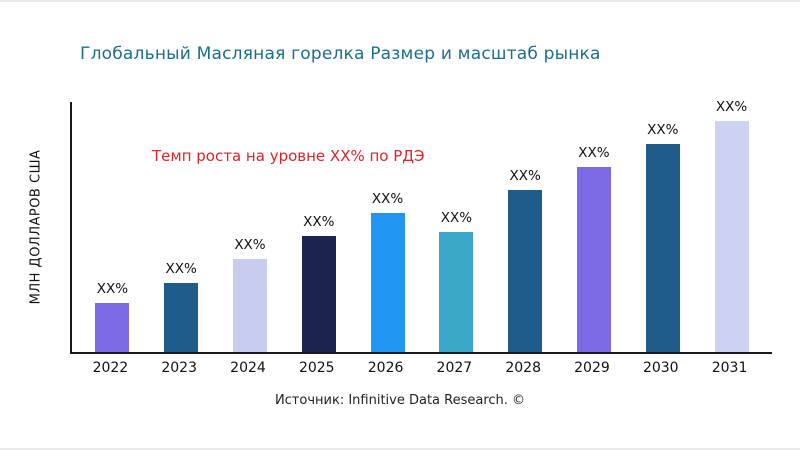 The width and height of the screenshot is (800, 450). I want to click on x-tick-label: 2026, so click(385, 368).